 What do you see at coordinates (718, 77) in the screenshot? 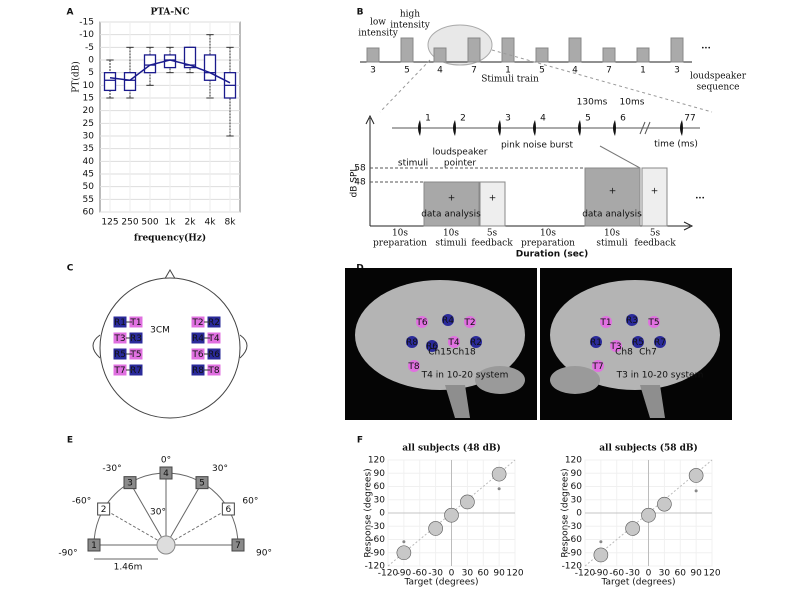
I see `label: loudspeaker` at bounding box center [718, 77].